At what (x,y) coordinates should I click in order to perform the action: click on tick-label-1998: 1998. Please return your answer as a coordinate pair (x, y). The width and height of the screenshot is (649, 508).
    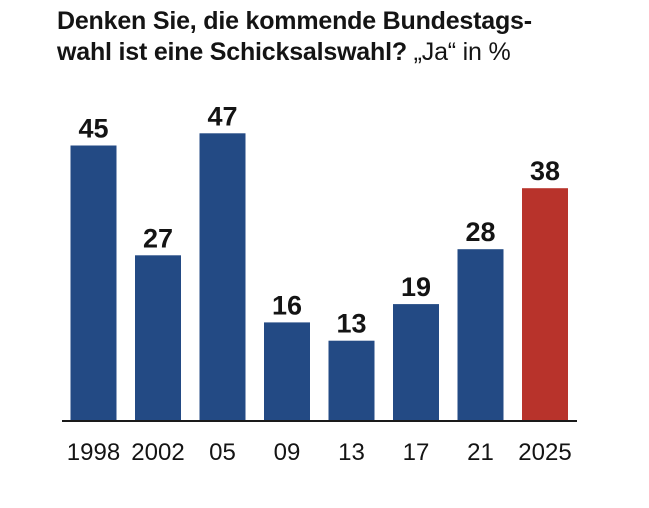
    Looking at the image, I should click on (93, 452).